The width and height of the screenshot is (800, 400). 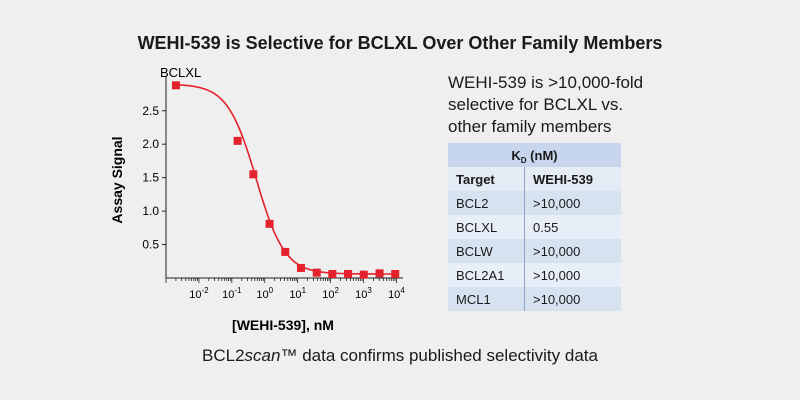 I want to click on x-tick-label: 10¹, so click(x=297, y=293).